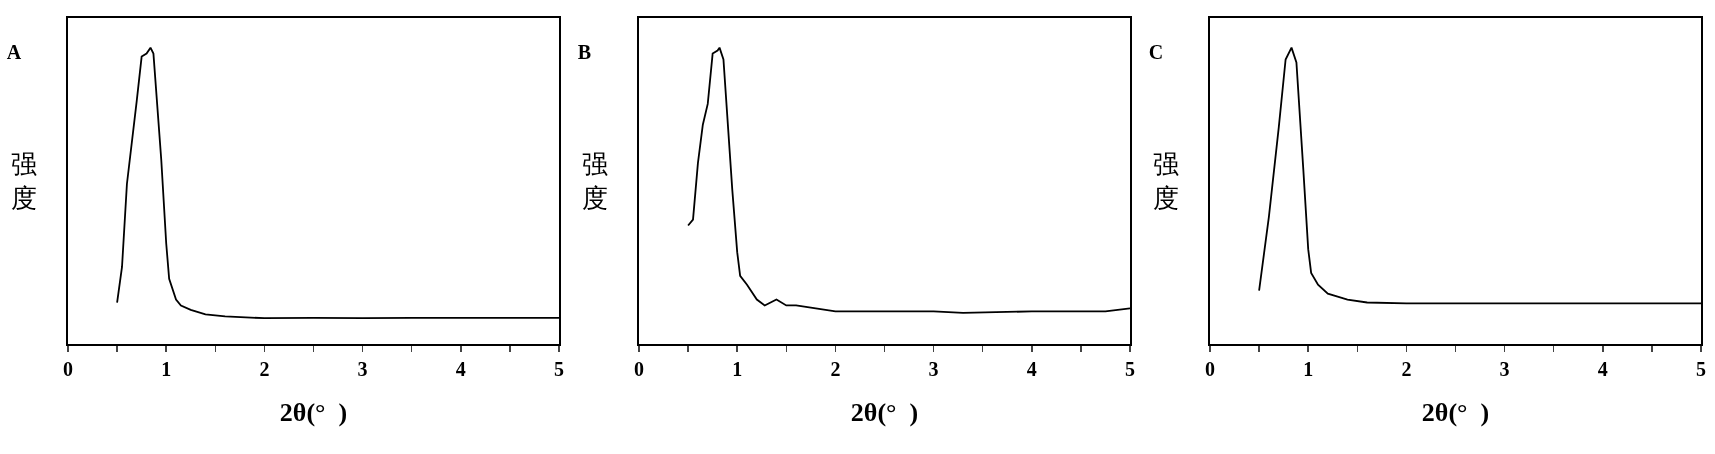 Image resolution: width=1715 pixels, height=454 pixels. I want to click on chart-title: C, so click(1156, 52).